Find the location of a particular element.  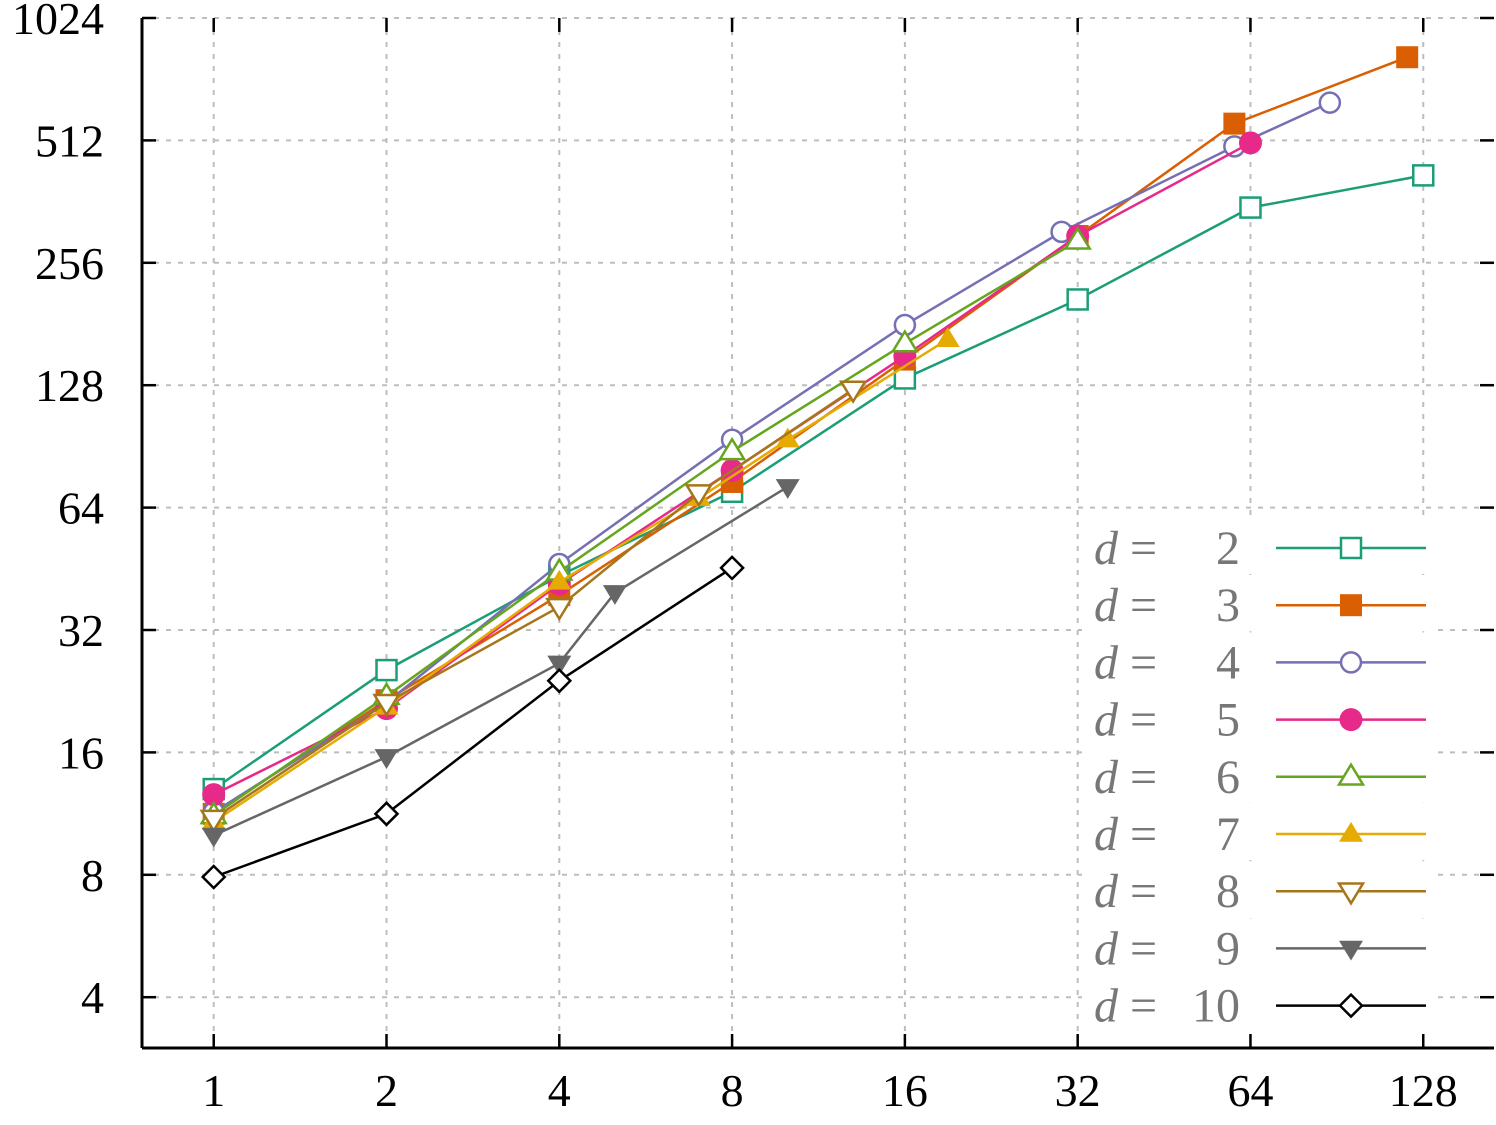

x-tick-label: 2 is located at coordinates (386, 1090).